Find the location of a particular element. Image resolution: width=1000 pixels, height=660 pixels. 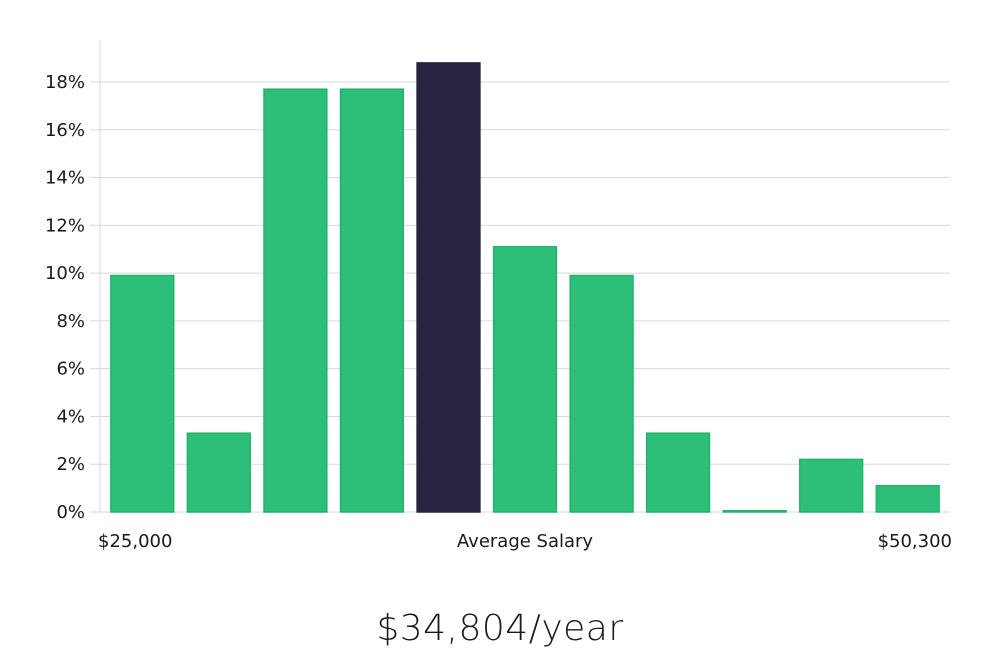

y-tick-label: 14% is located at coordinates (65, 178).